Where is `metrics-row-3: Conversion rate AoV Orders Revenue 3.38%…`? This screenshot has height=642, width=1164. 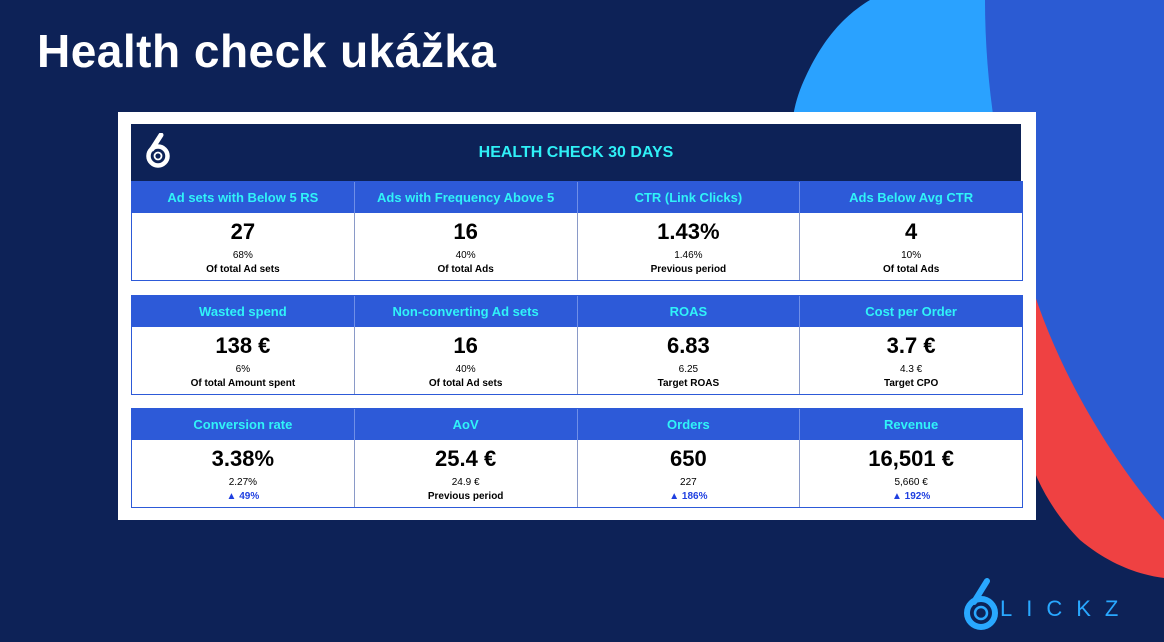
metrics-row-3: Conversion rate AoV Orders Revenue 3.38%… is located at coordinates (577, 458).